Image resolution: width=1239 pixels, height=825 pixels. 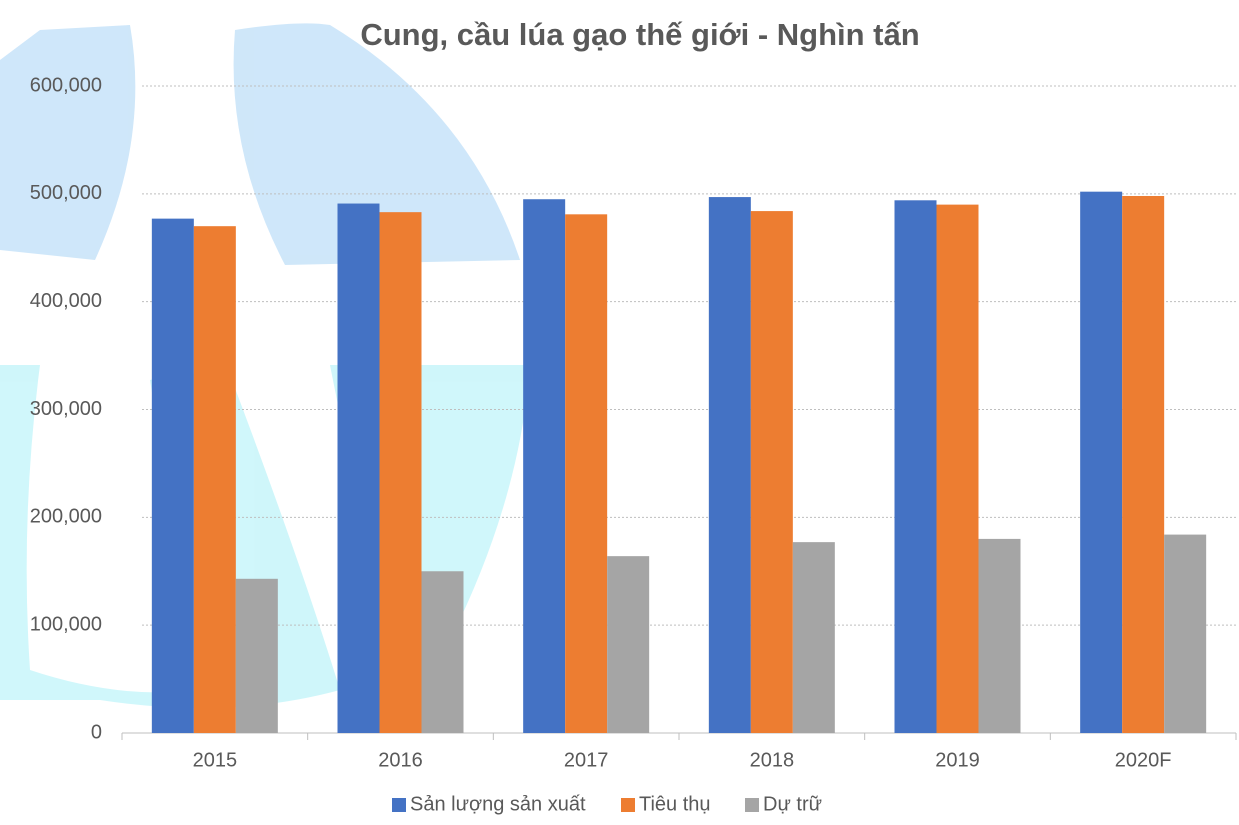 What do you see at coordinates (66, 85) in the screenshot?
I see `y-tick-label: 600,000` at bounding box center [66, 85].